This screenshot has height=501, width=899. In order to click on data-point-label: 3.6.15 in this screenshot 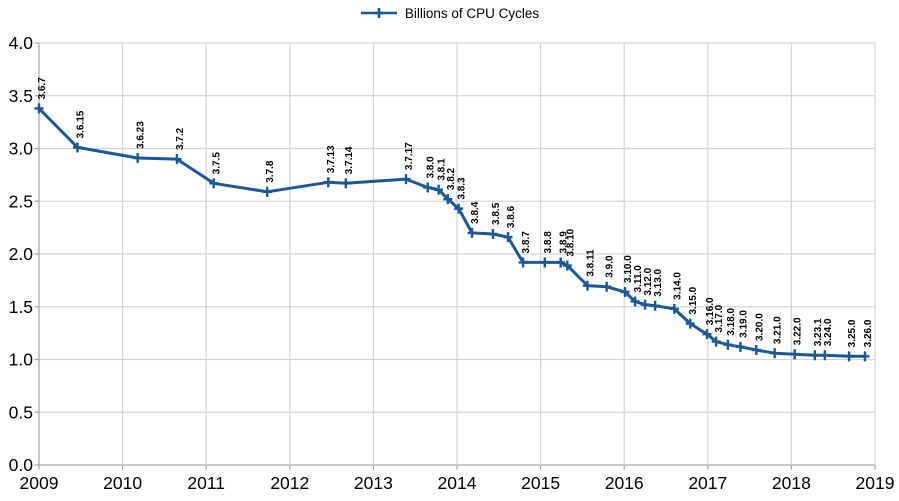, I will do `click(80, 124)`.